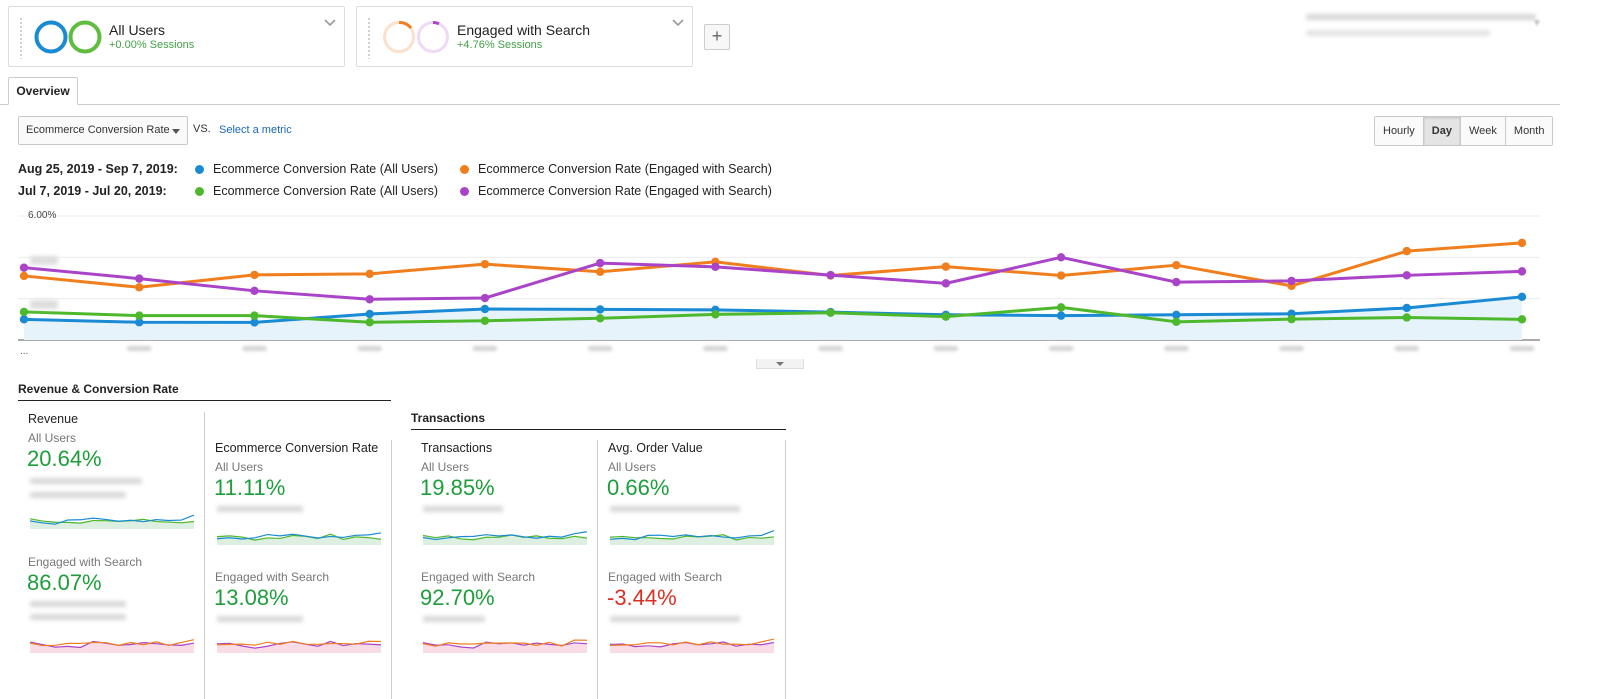 The height and width of the screenshot is (699, 1600). Describe the element at coordinates (251, 597) in the screenshot. I see `tile-change-value: 13.08%` at that location.